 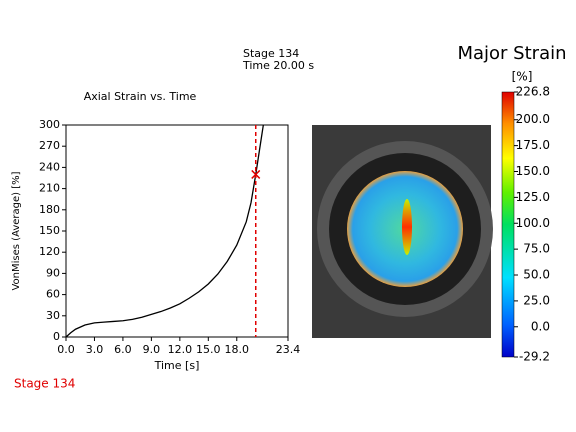 I want to click on x-tick-label: 3.0, so click(x=95, y=349).